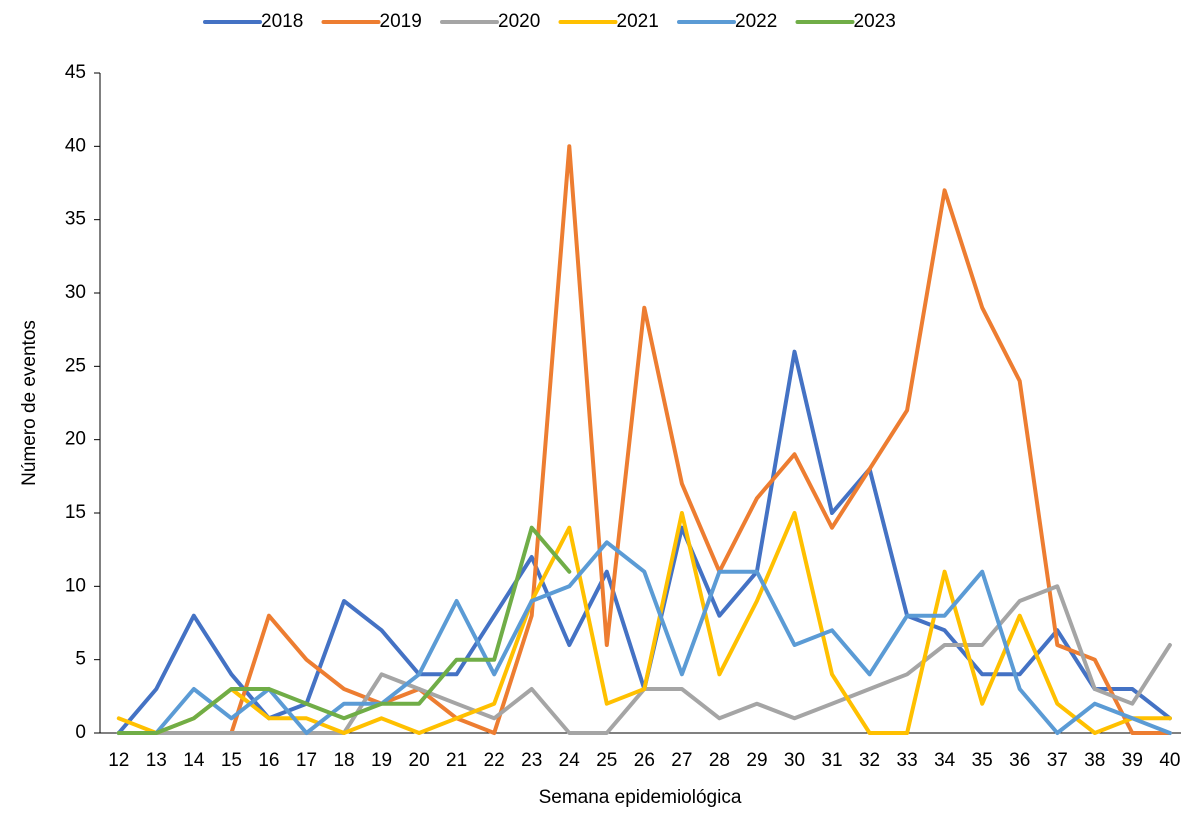  I want to click on x-tick-label: 34, so click(945, 760).